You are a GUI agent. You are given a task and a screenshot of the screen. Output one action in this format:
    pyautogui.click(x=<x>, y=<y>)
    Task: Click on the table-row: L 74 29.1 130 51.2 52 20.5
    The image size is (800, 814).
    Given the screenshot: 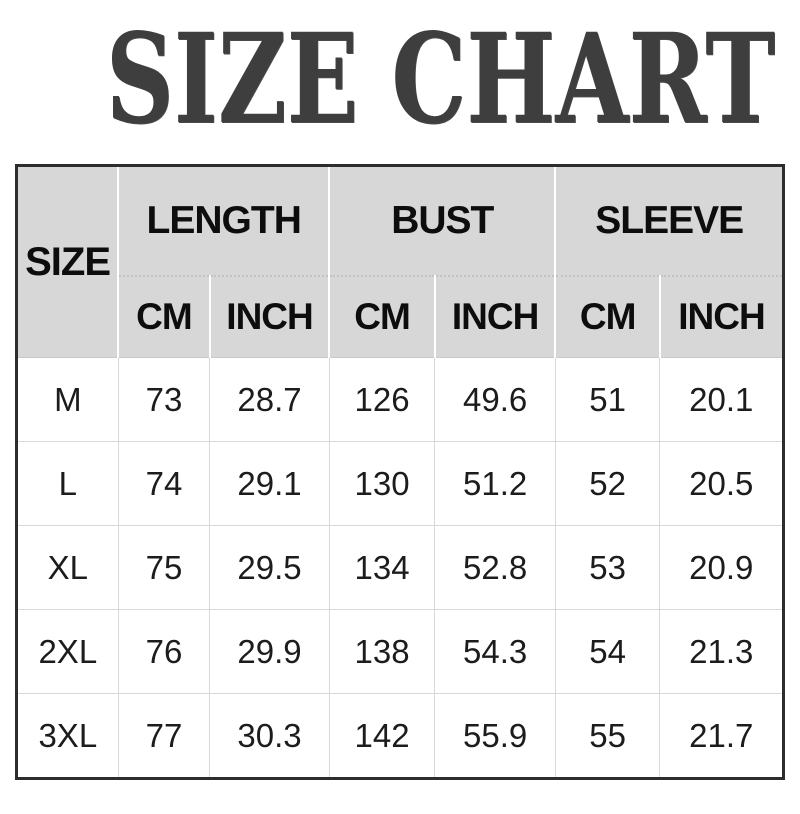 What is the action you would take?
    pyautogui.click(x=400, y=483)
    